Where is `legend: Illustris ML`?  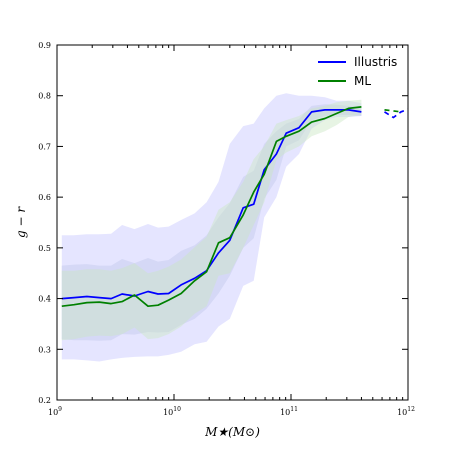 legend: Illustris ML is located at coordinates (357, 71).